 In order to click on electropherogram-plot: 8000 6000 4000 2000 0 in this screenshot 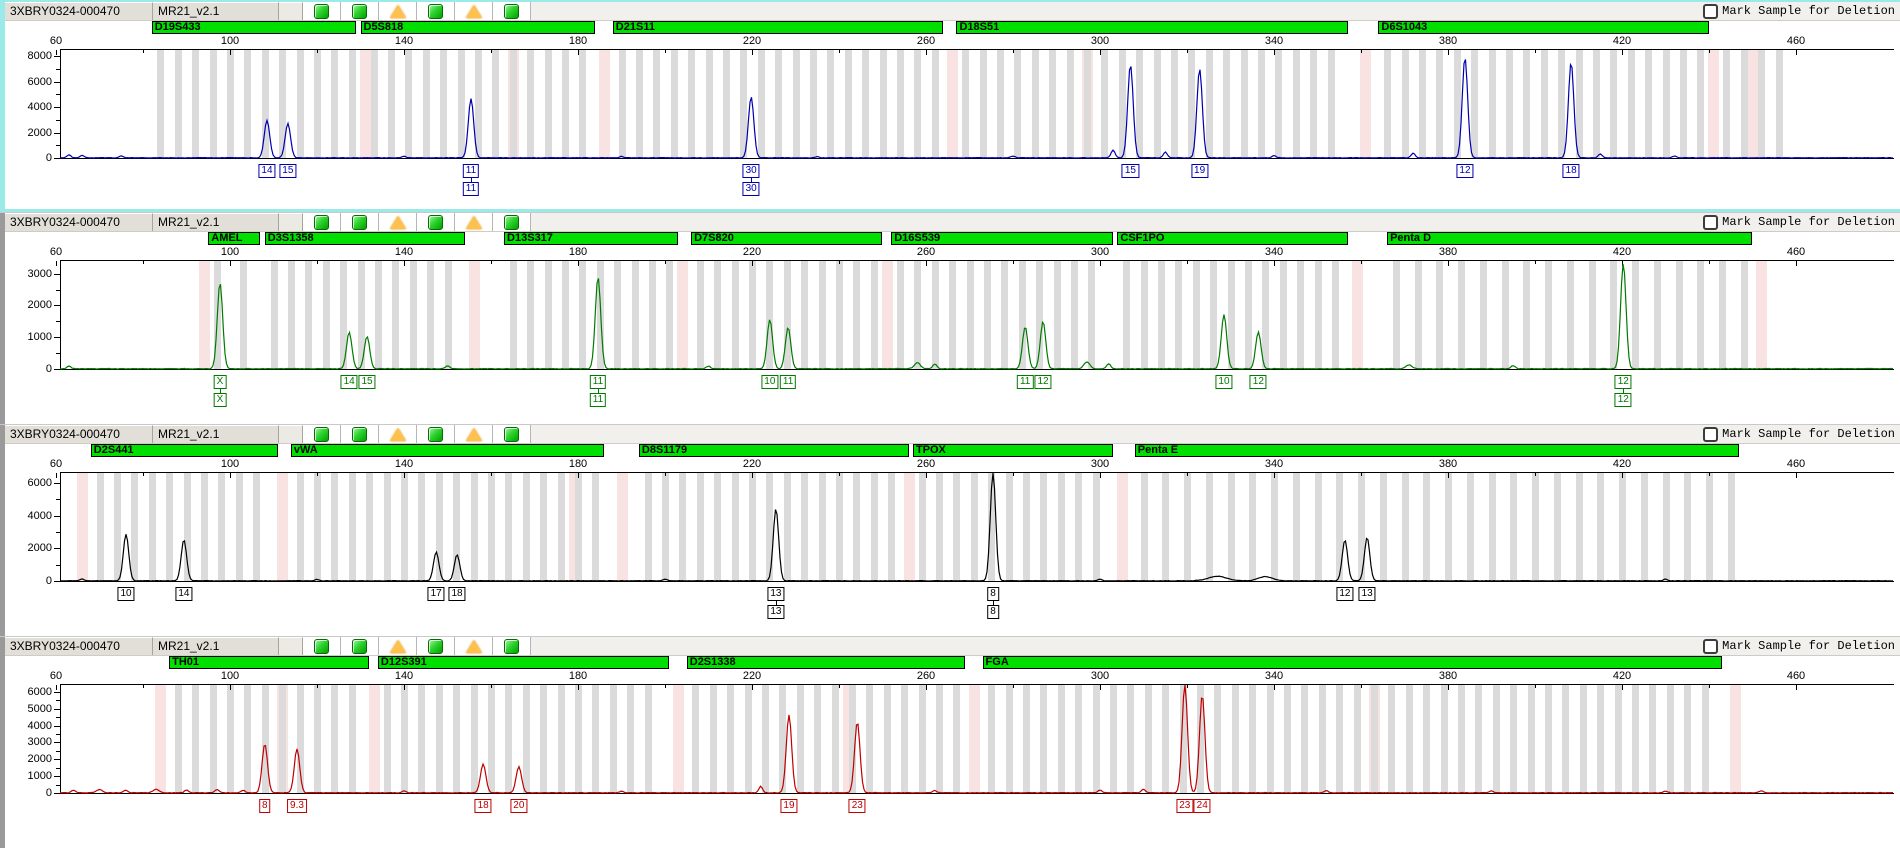, I will do `click(950, 106)`.